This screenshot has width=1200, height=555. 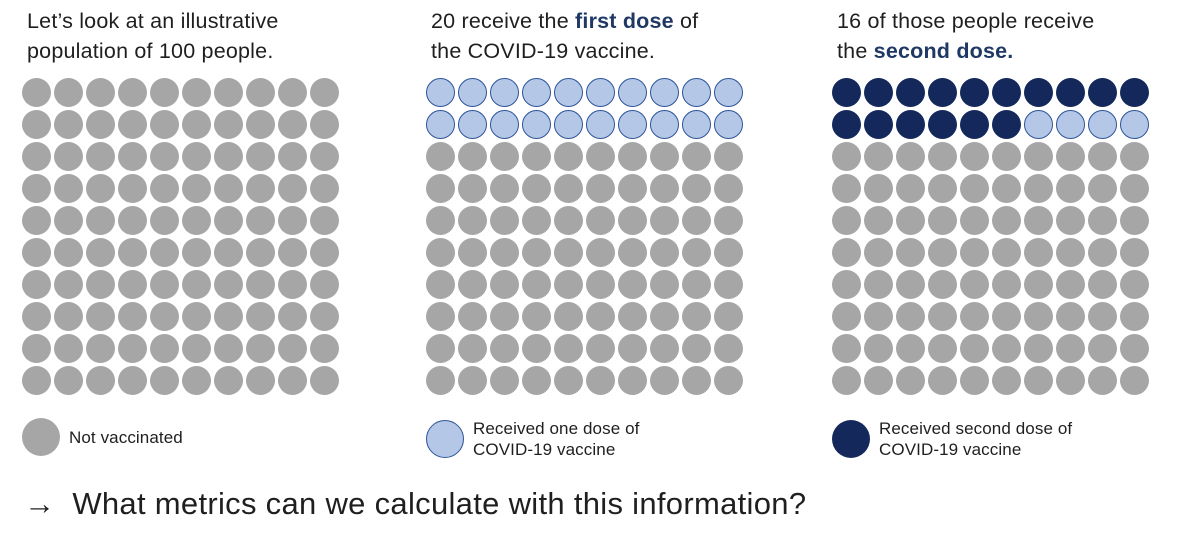 What do you see at coordinates (503, 21) in the screenshot?
I see `header-text: 20 receive the` at bounding box center [503, 21].